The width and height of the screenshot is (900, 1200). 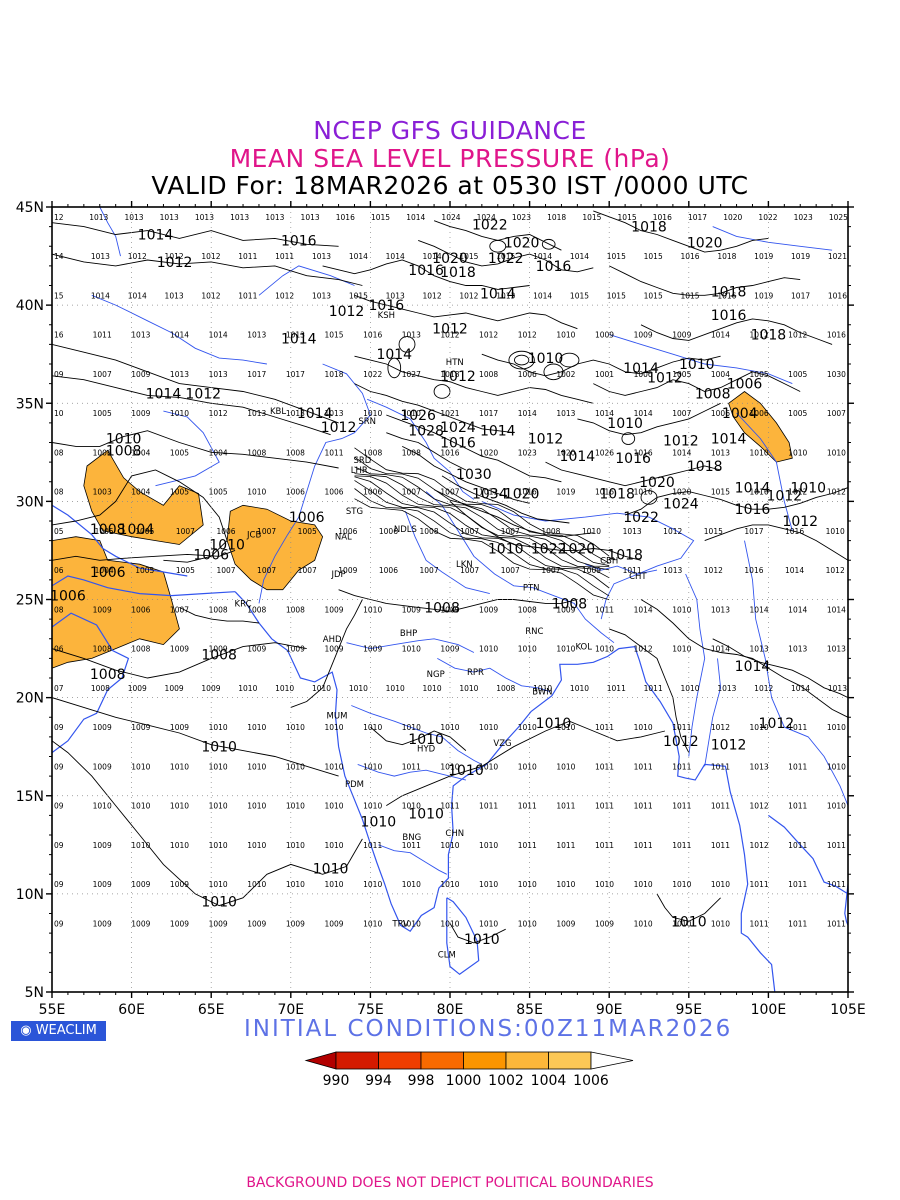 I want to click on coastline, so click(x=91, y=683).